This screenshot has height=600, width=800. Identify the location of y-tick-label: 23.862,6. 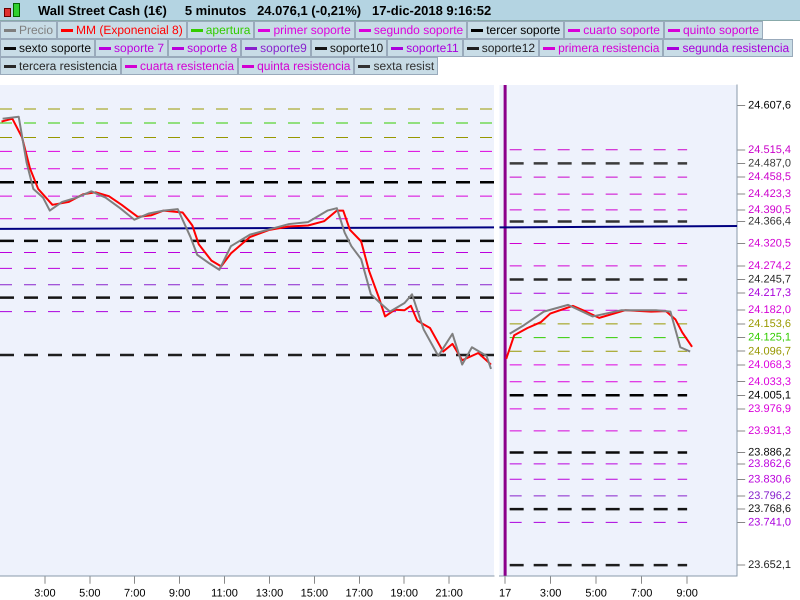
(770, 464).